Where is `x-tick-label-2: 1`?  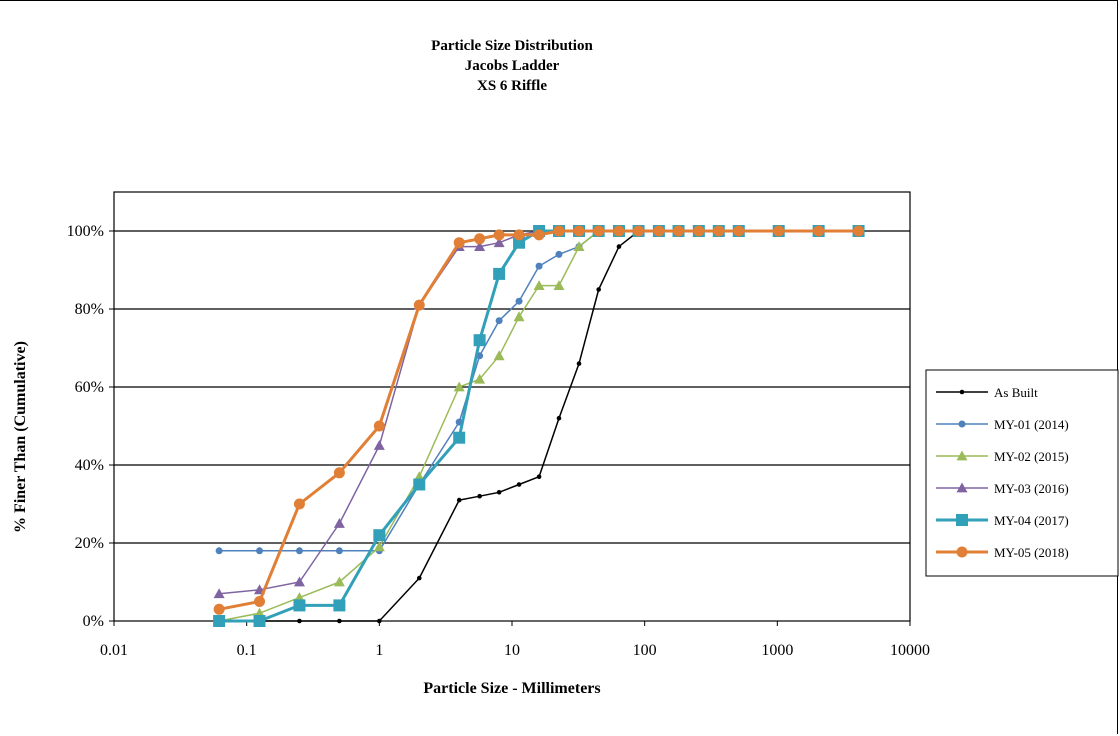
x-tick-label-2: 1 is located at coordinates (379, 650).